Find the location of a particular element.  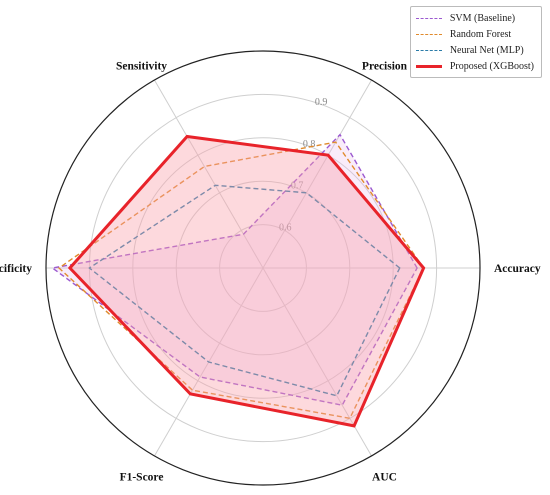

axis-label-f1-score: F1-Score is located at coordinates (142, 477).